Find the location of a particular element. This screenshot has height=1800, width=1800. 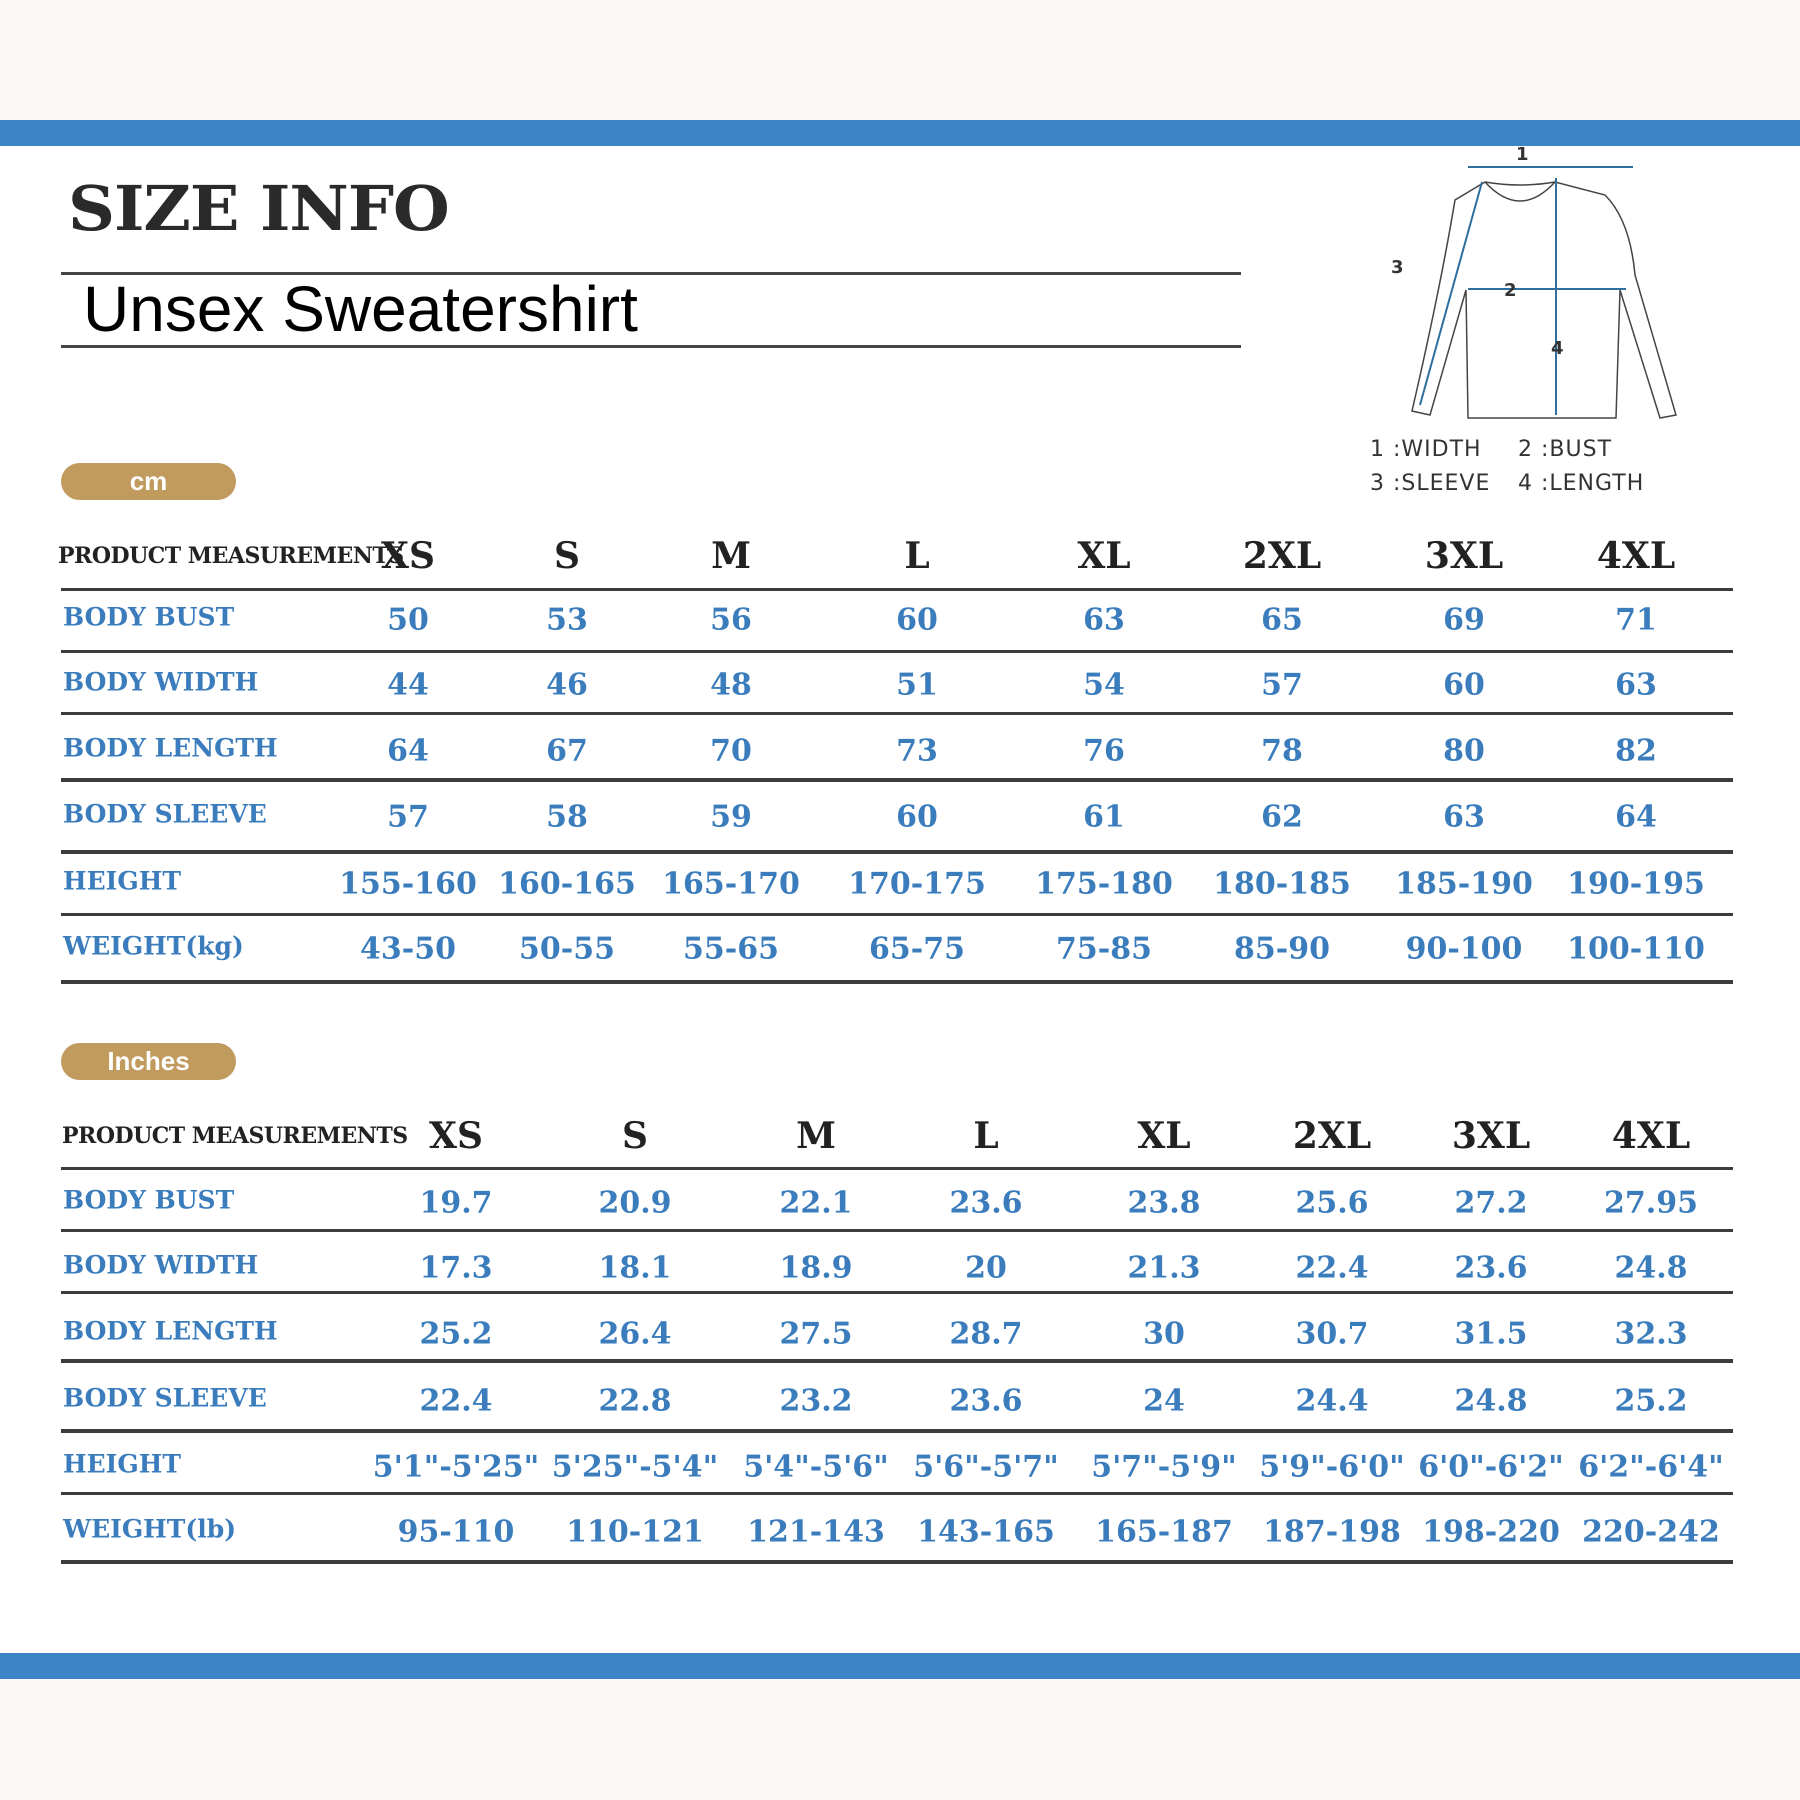

table-cell: 62 is located at coordinates (1282, 817).